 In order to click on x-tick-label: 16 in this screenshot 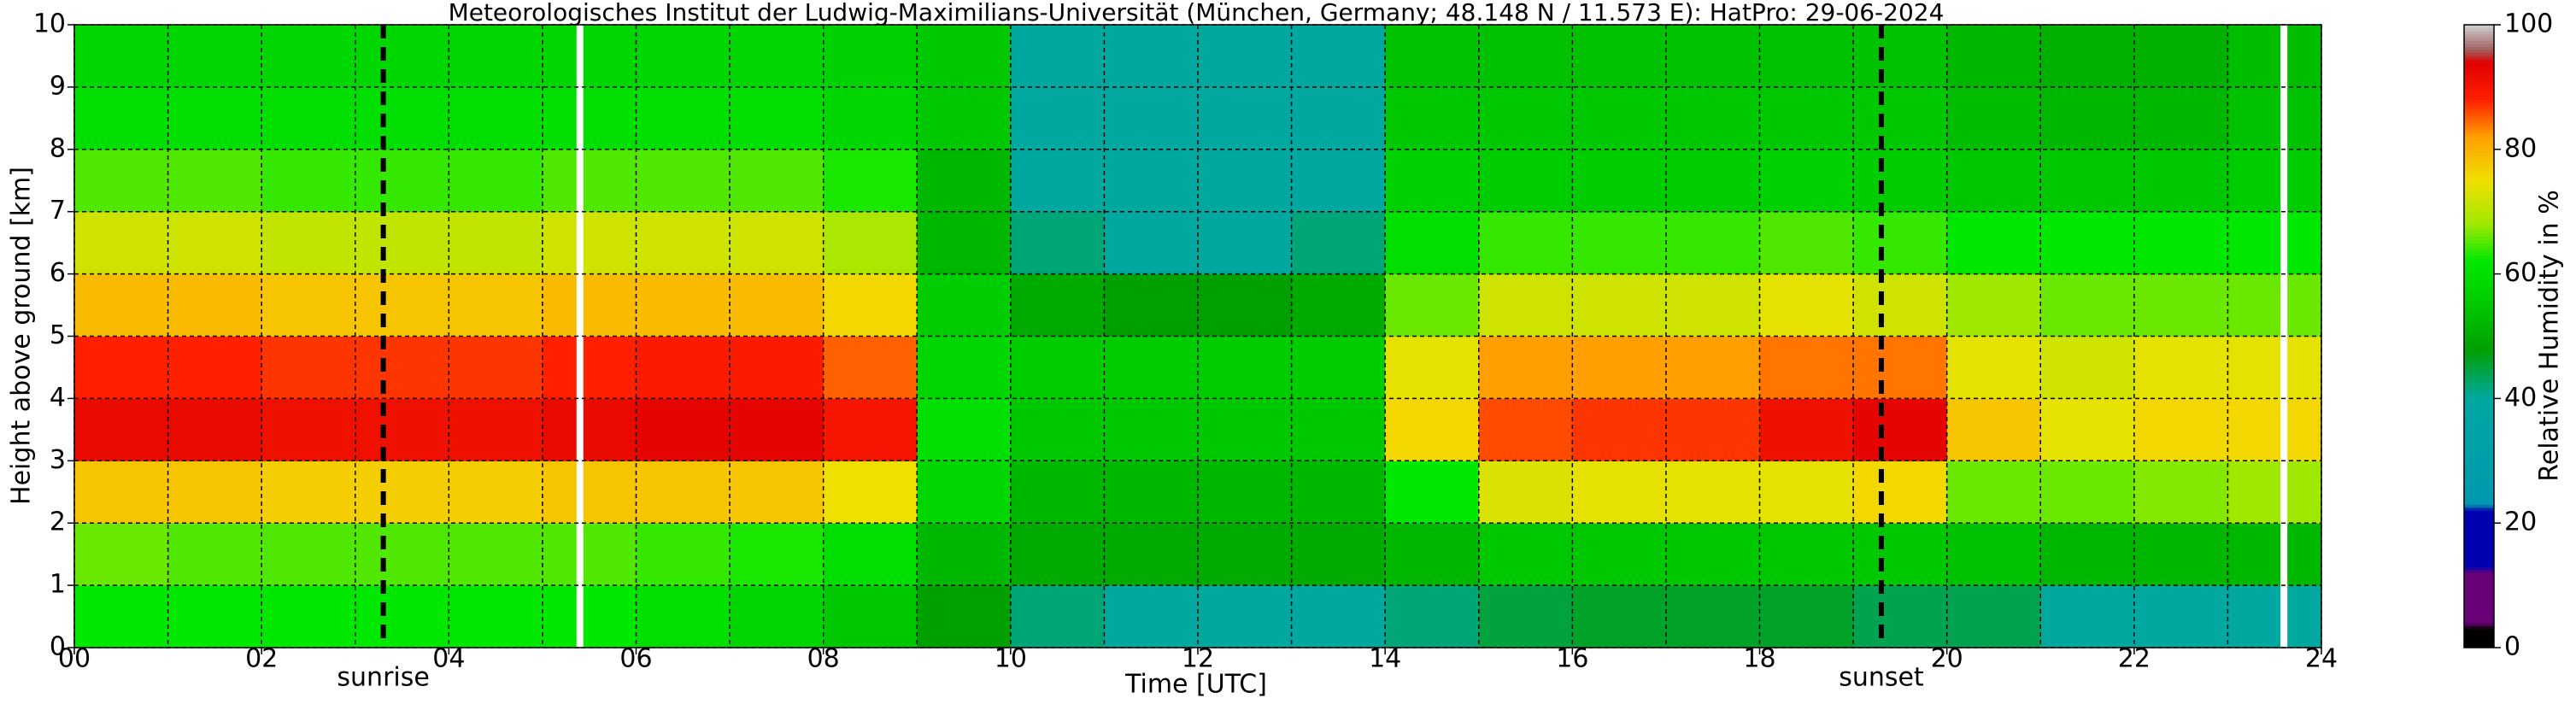, I will do `click(1572, 659)`.